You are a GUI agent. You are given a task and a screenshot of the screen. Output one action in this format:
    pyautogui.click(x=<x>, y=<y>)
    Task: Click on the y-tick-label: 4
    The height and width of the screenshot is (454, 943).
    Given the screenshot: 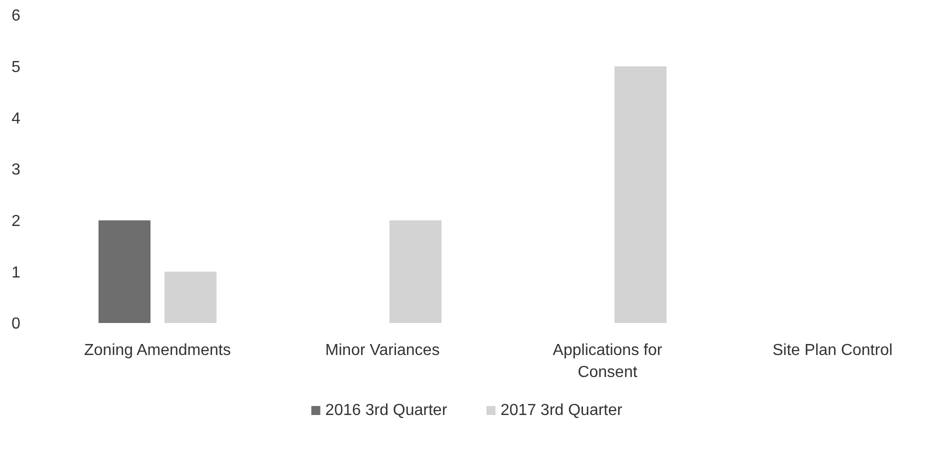 What is the action you would take?
    pyautogui.click(x=16, y=119)
    